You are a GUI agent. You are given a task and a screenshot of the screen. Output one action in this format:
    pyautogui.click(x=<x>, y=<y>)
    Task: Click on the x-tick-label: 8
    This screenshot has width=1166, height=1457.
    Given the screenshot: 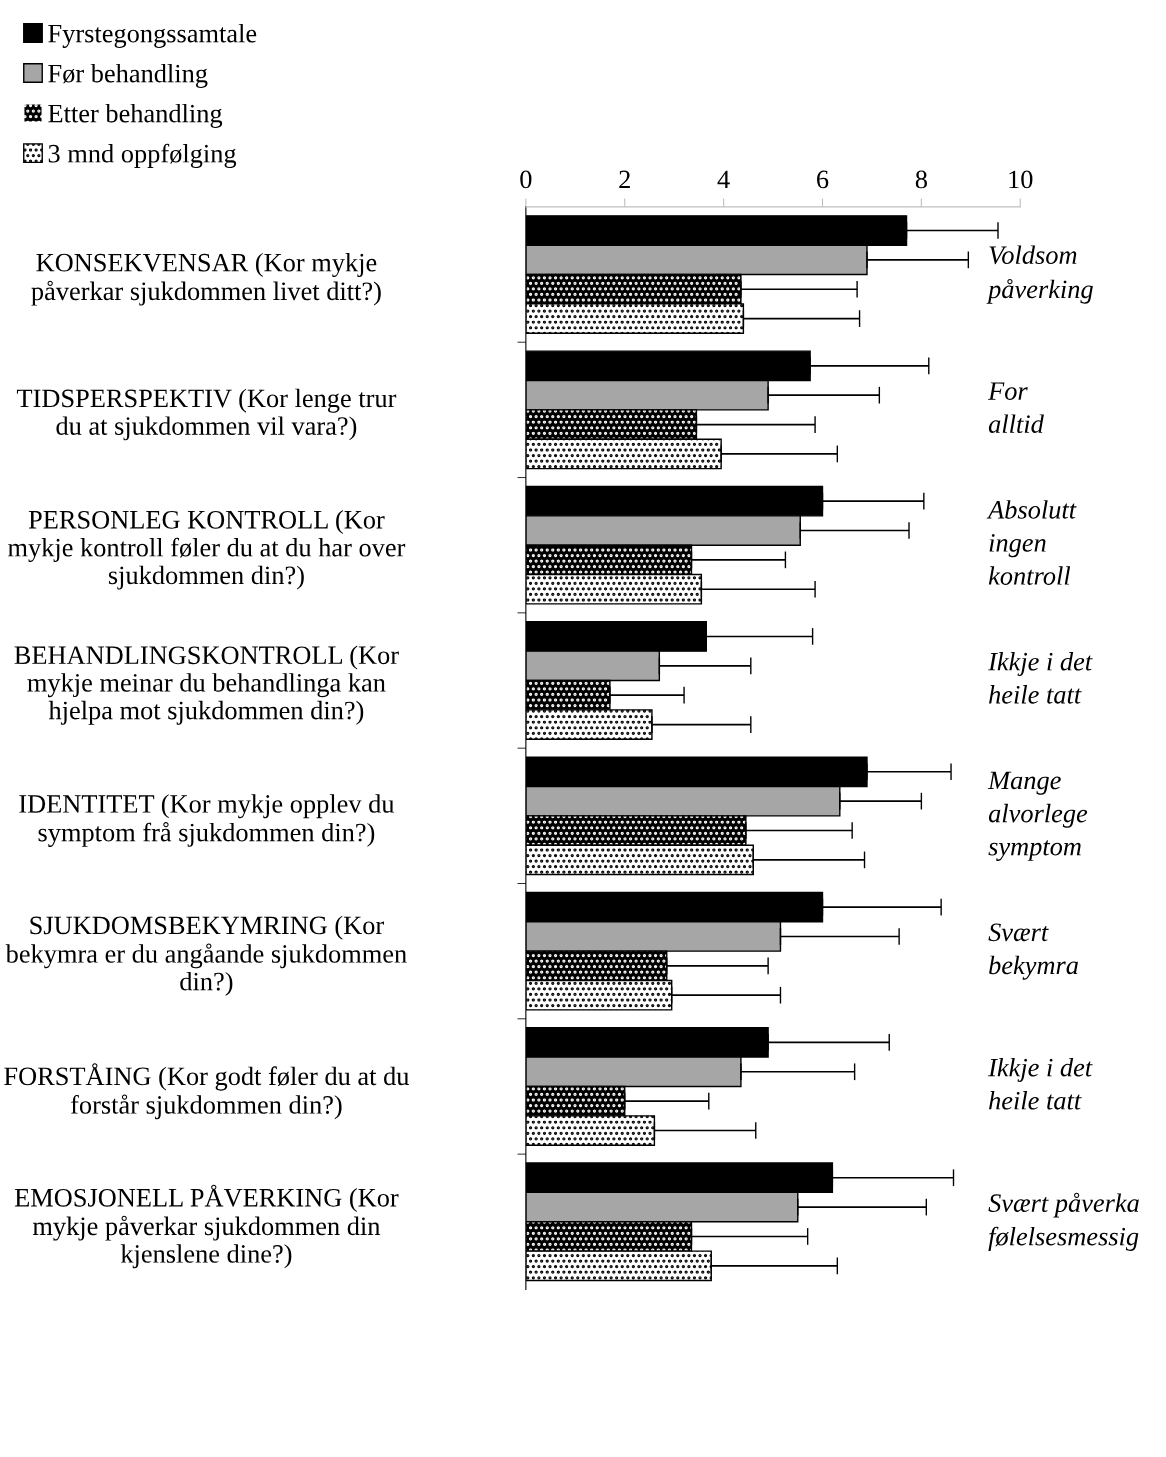 What is the action you would take?
    pyautogui.click(x=921, y=179)
    